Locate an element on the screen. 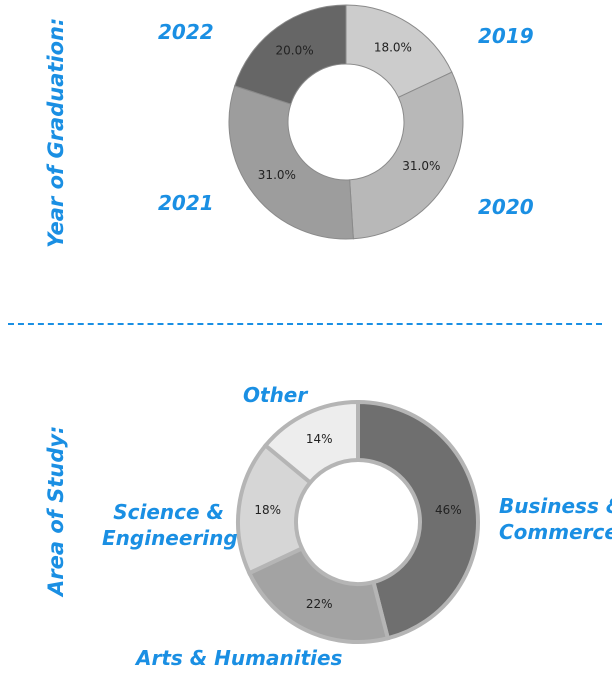  year-donut-chart: 18.0% 31.0% 31.0% 20.0% is located at coordinates (346, 122).